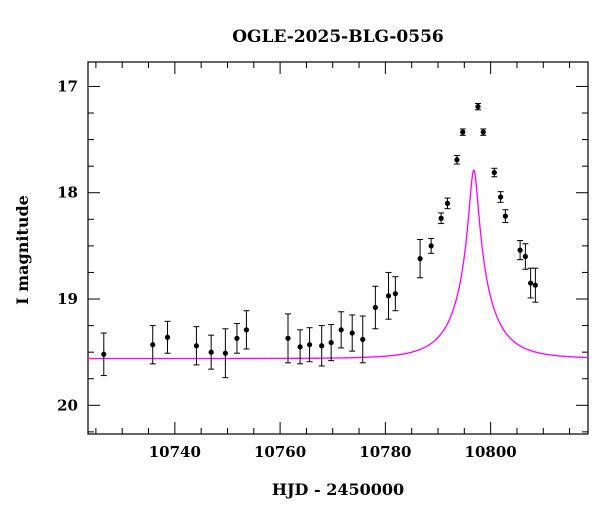 The image size is (600, 512). I want to click on y-tick-label: 19, so click(67, 299).